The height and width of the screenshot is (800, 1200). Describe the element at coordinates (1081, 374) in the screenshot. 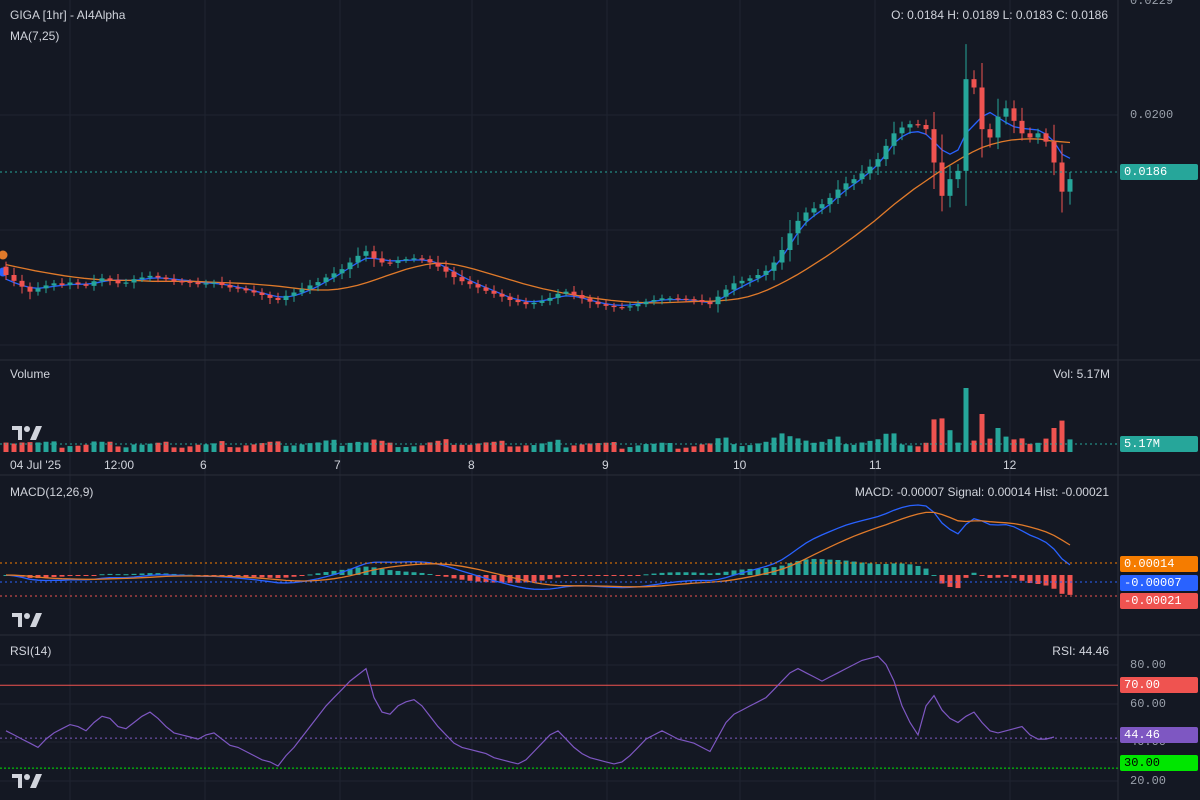

I see `volume-readout: Vol: 5.17M` at that location.